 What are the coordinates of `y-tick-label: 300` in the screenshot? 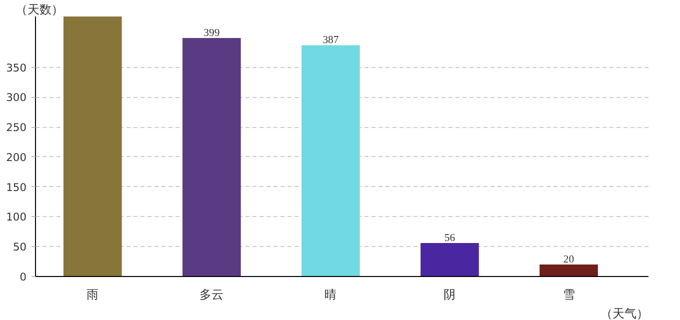 It's located at (16, 97).